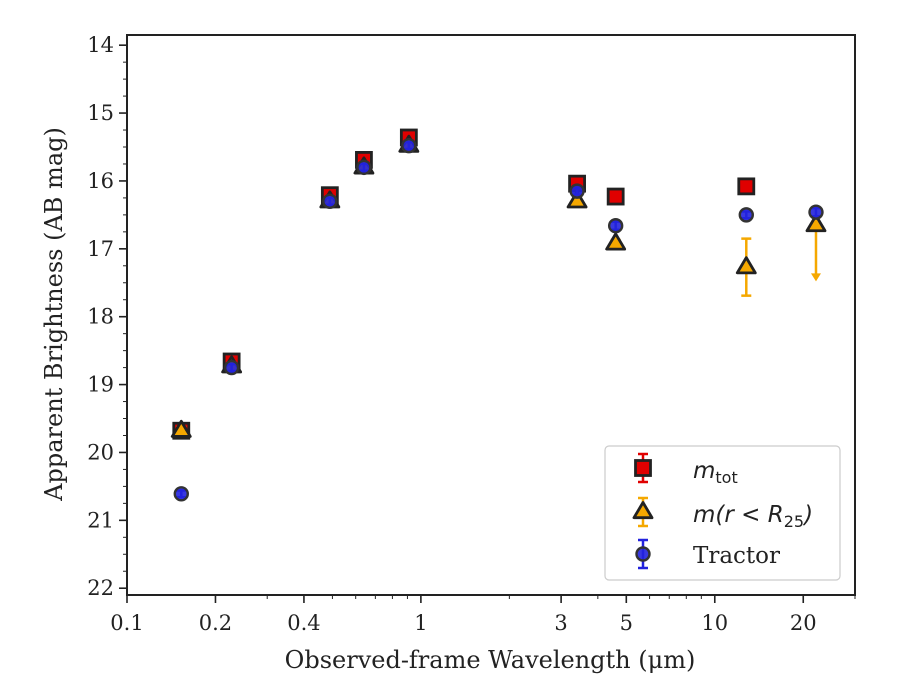 The height and width of the screenshot is (700, 900). What do you see at coordinates (100, 45) in the screenshot?
I see `y-tick-label: 14` at bounding box center [100, 45].